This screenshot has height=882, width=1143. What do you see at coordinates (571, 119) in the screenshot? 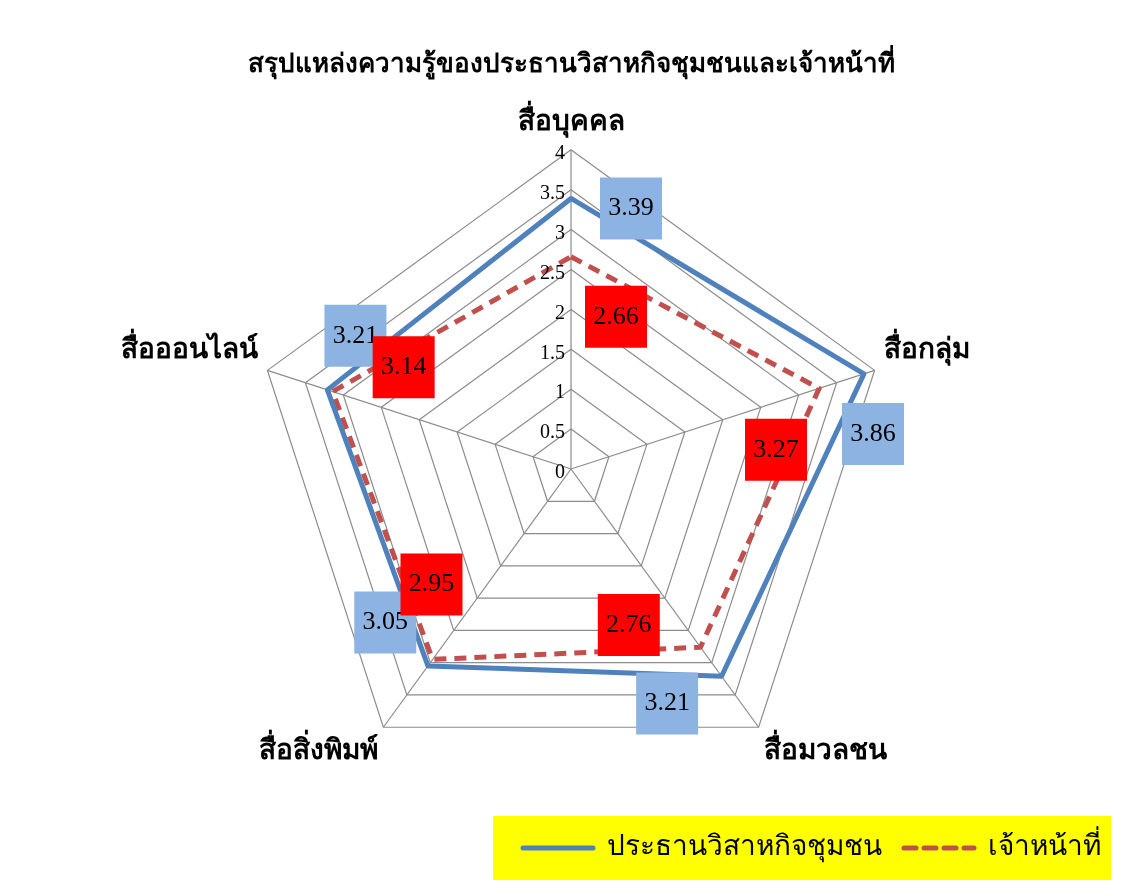
I see `spoke-label: สื่อบุคคล` at bounding box center [571, 119].